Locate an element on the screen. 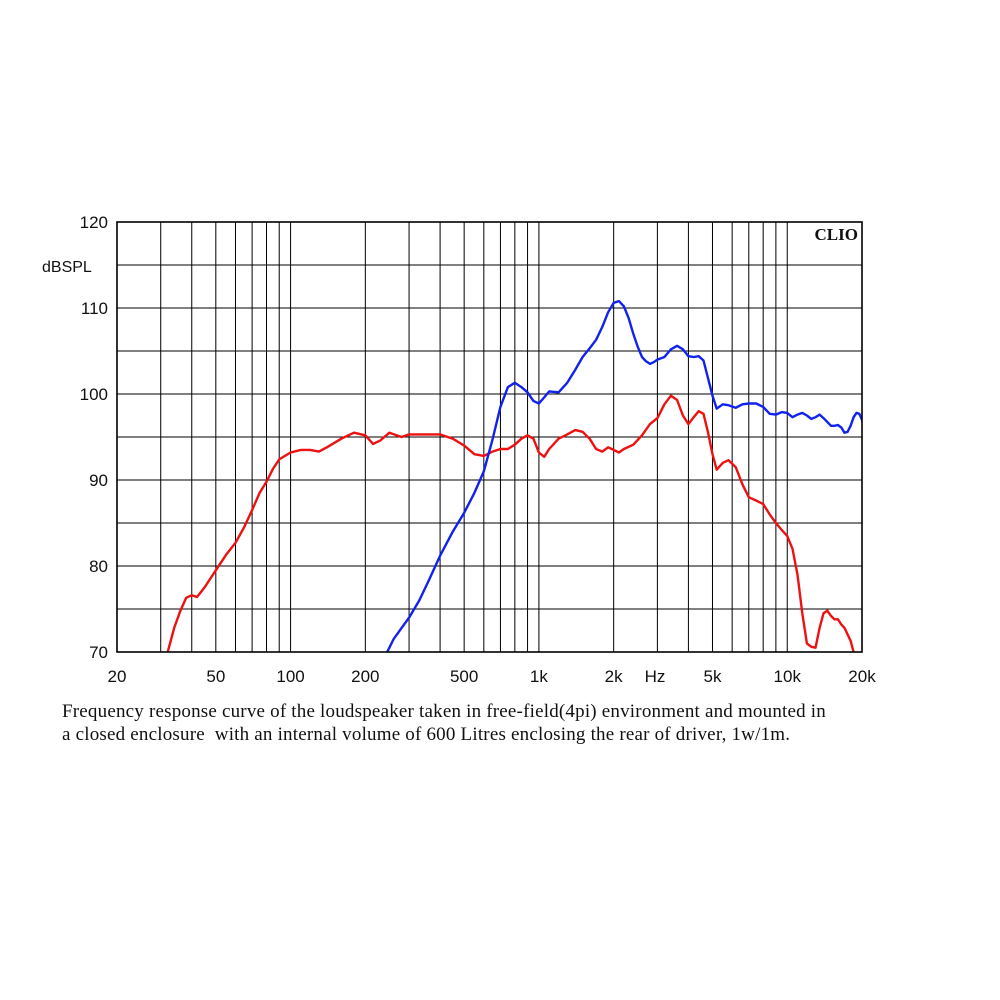 This screenshot has width=1000, height=1000. y-tick-label: 70 is located at coordinates (98, 652).